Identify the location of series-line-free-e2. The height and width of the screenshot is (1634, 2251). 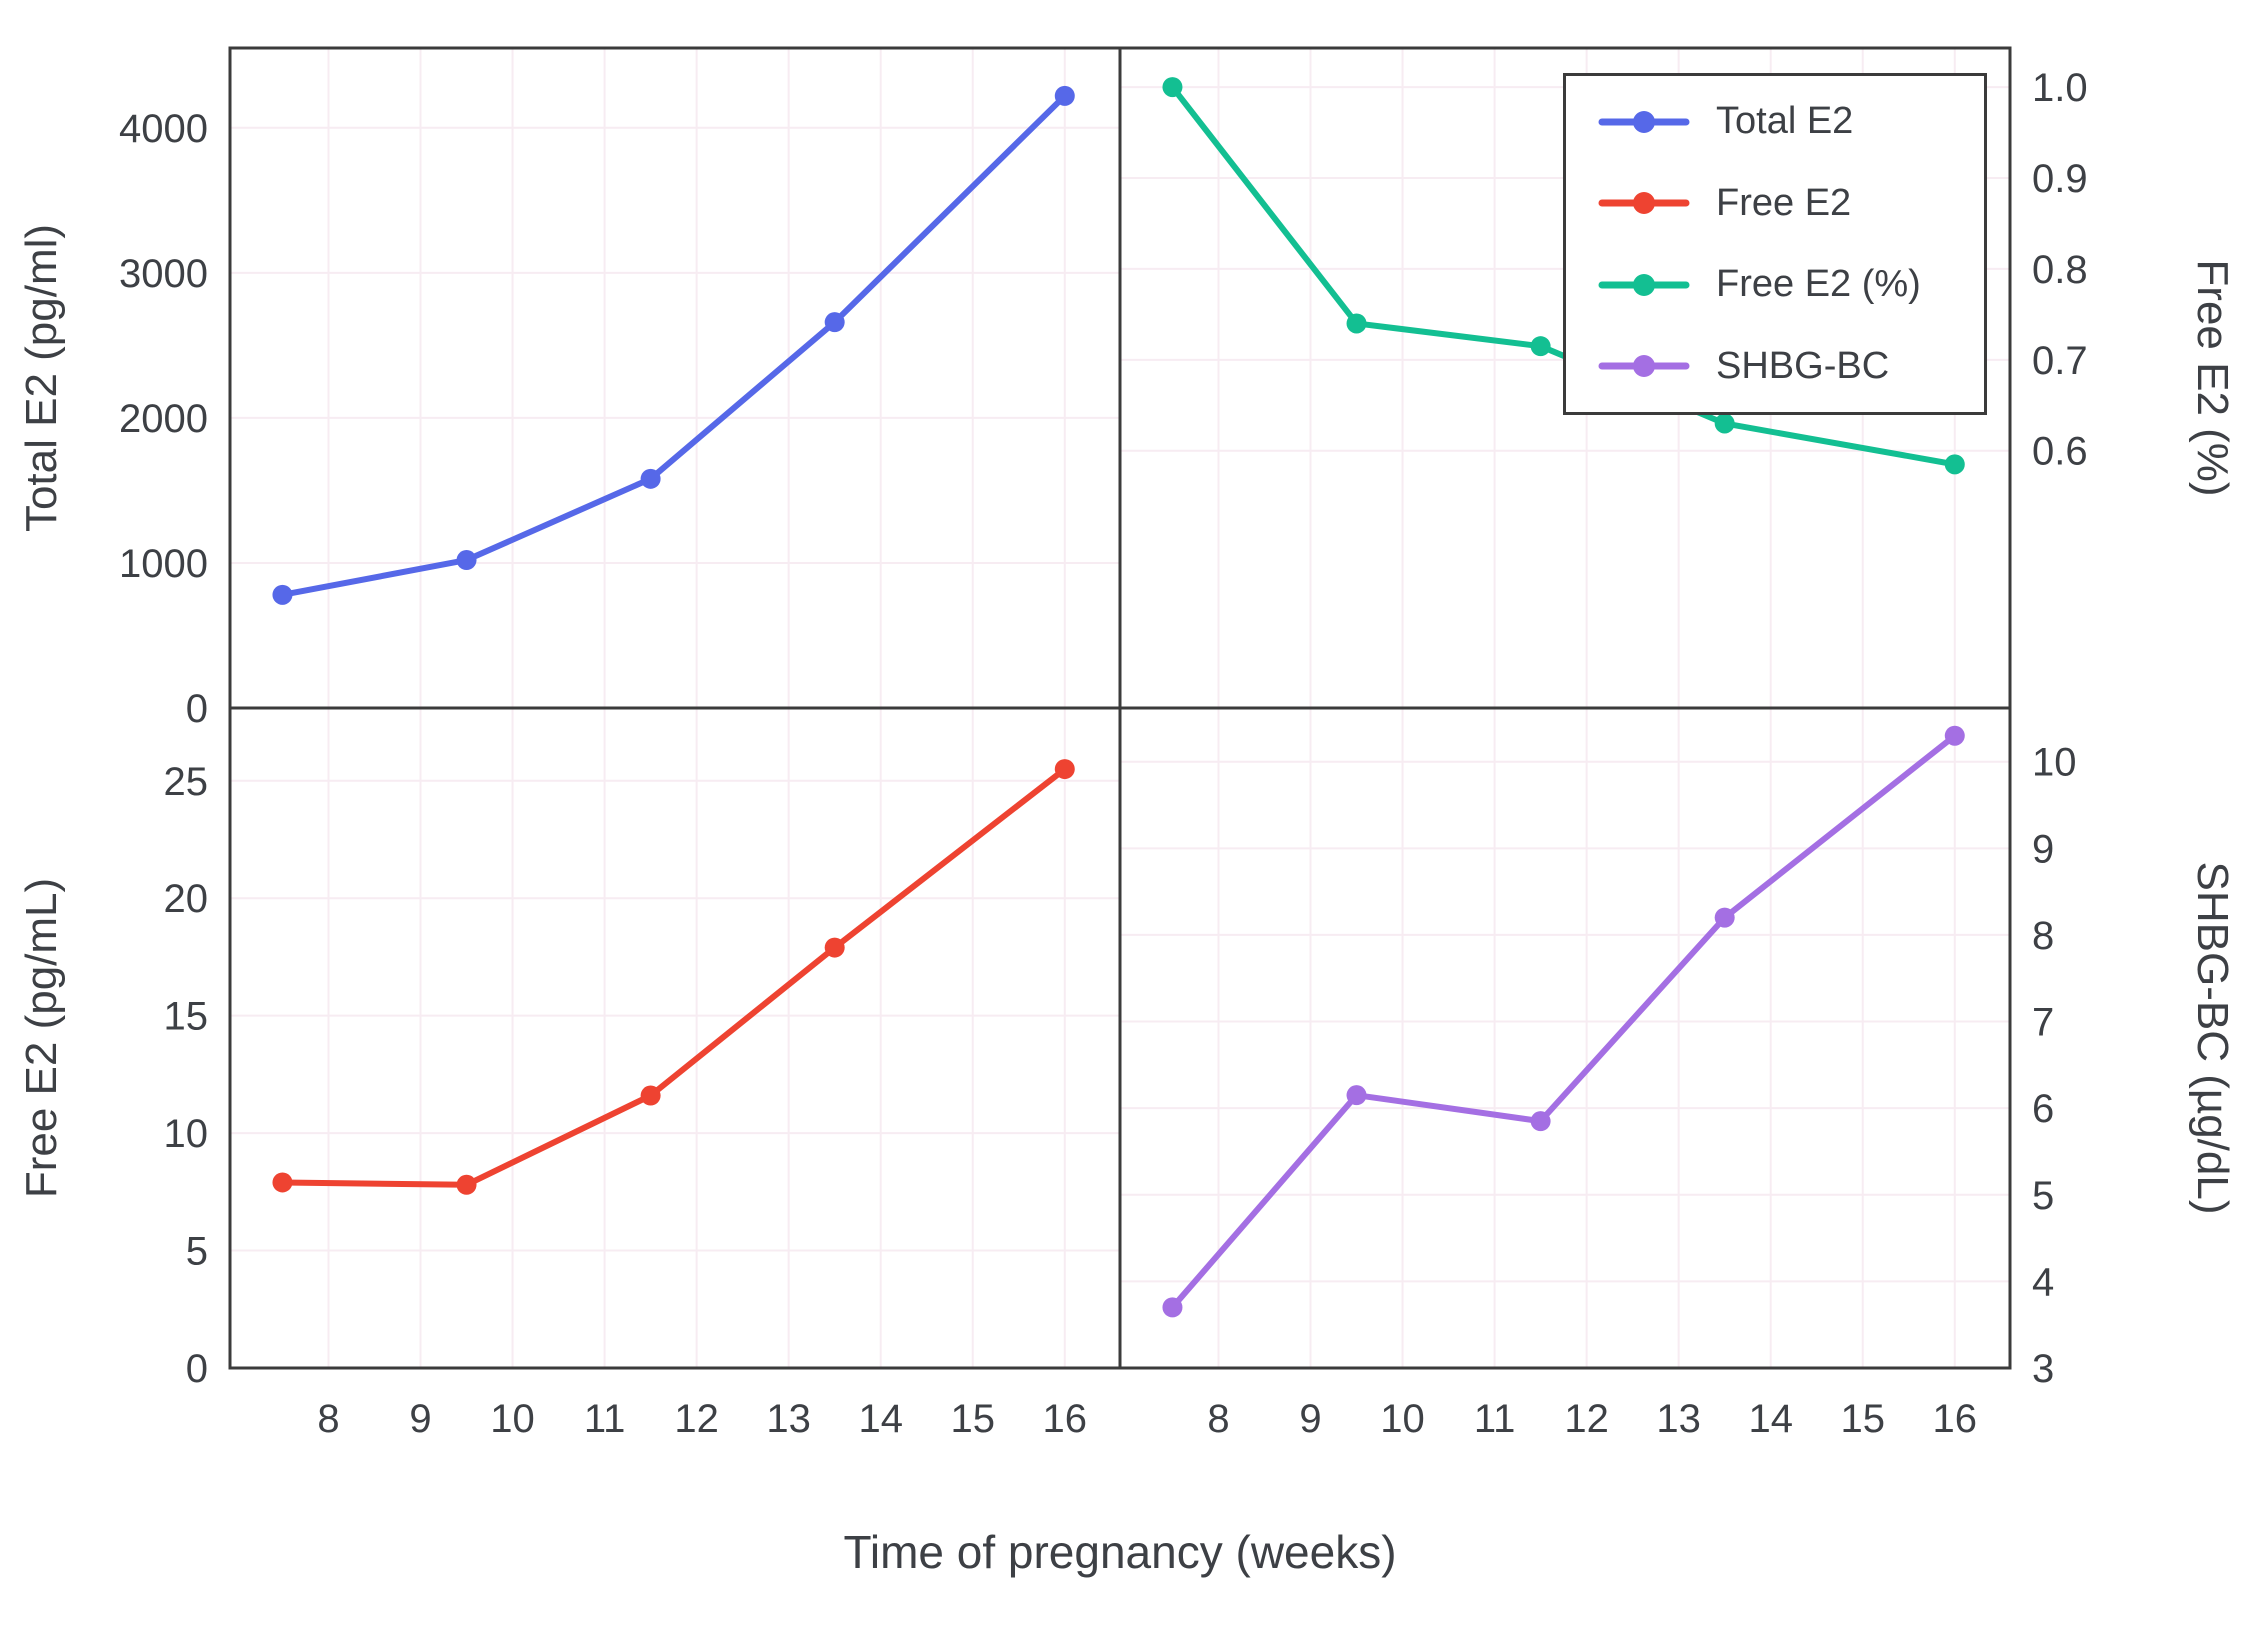
(673, 977).